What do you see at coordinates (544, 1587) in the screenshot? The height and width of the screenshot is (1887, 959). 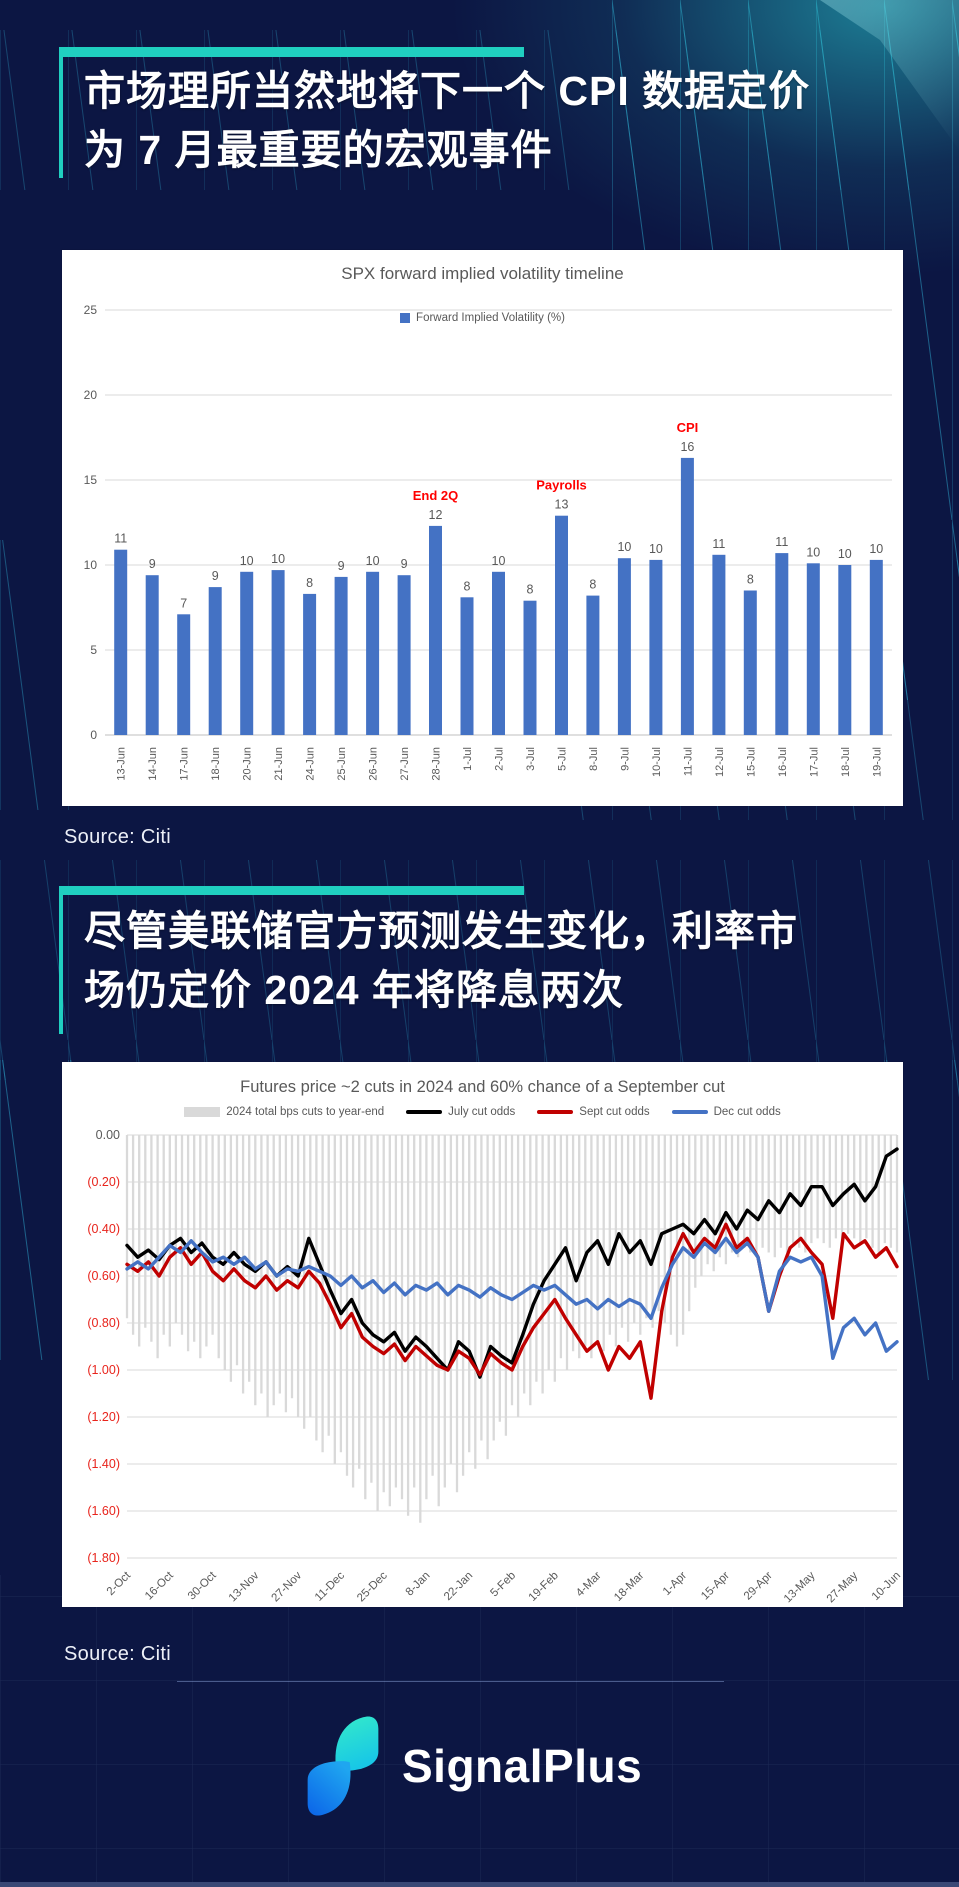 I see `x-tick-label: 19-Feb` at bounding box center [544, 1587].